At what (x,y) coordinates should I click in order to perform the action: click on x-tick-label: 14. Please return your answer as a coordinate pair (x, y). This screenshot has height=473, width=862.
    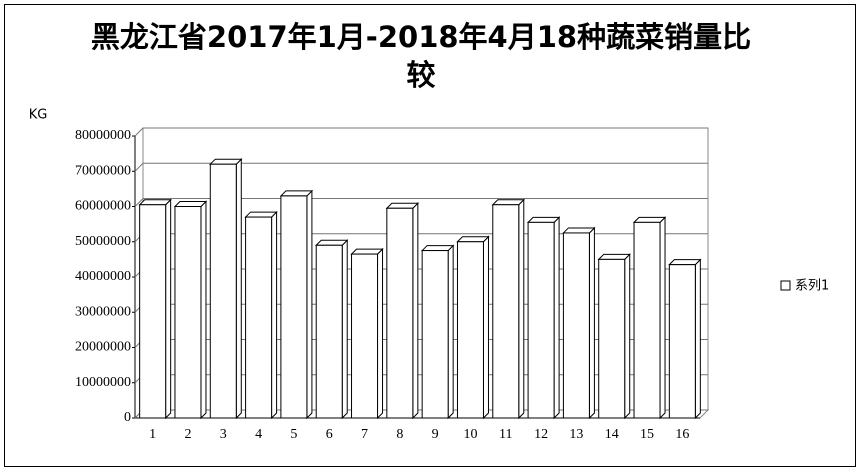
    Looking at the image, I should click on (612, 434).